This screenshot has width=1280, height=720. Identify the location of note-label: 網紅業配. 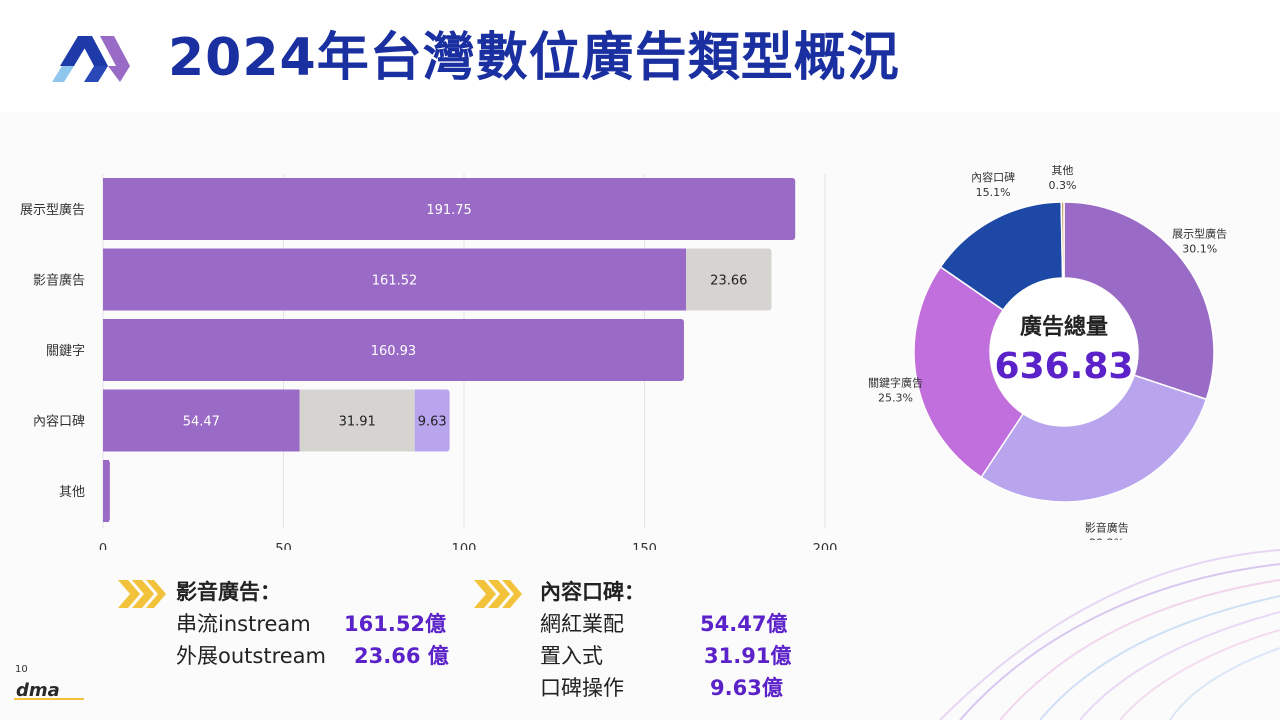
(582, 624).